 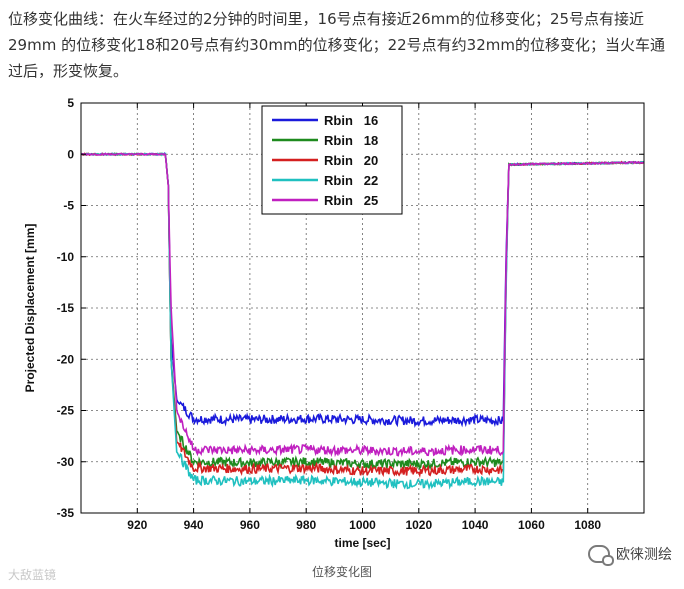 What do you see at coordinates (66, 513) in the screenshot?
I see `y-tick-label: -35` at bounding box center [66, 513].